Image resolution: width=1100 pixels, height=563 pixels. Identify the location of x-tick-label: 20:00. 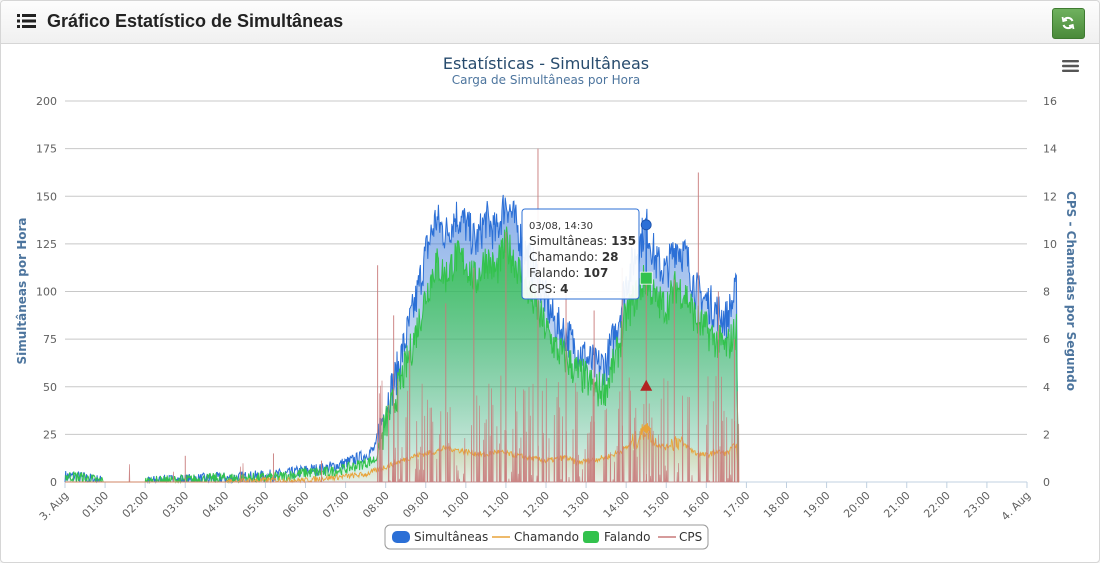
(857, 505).